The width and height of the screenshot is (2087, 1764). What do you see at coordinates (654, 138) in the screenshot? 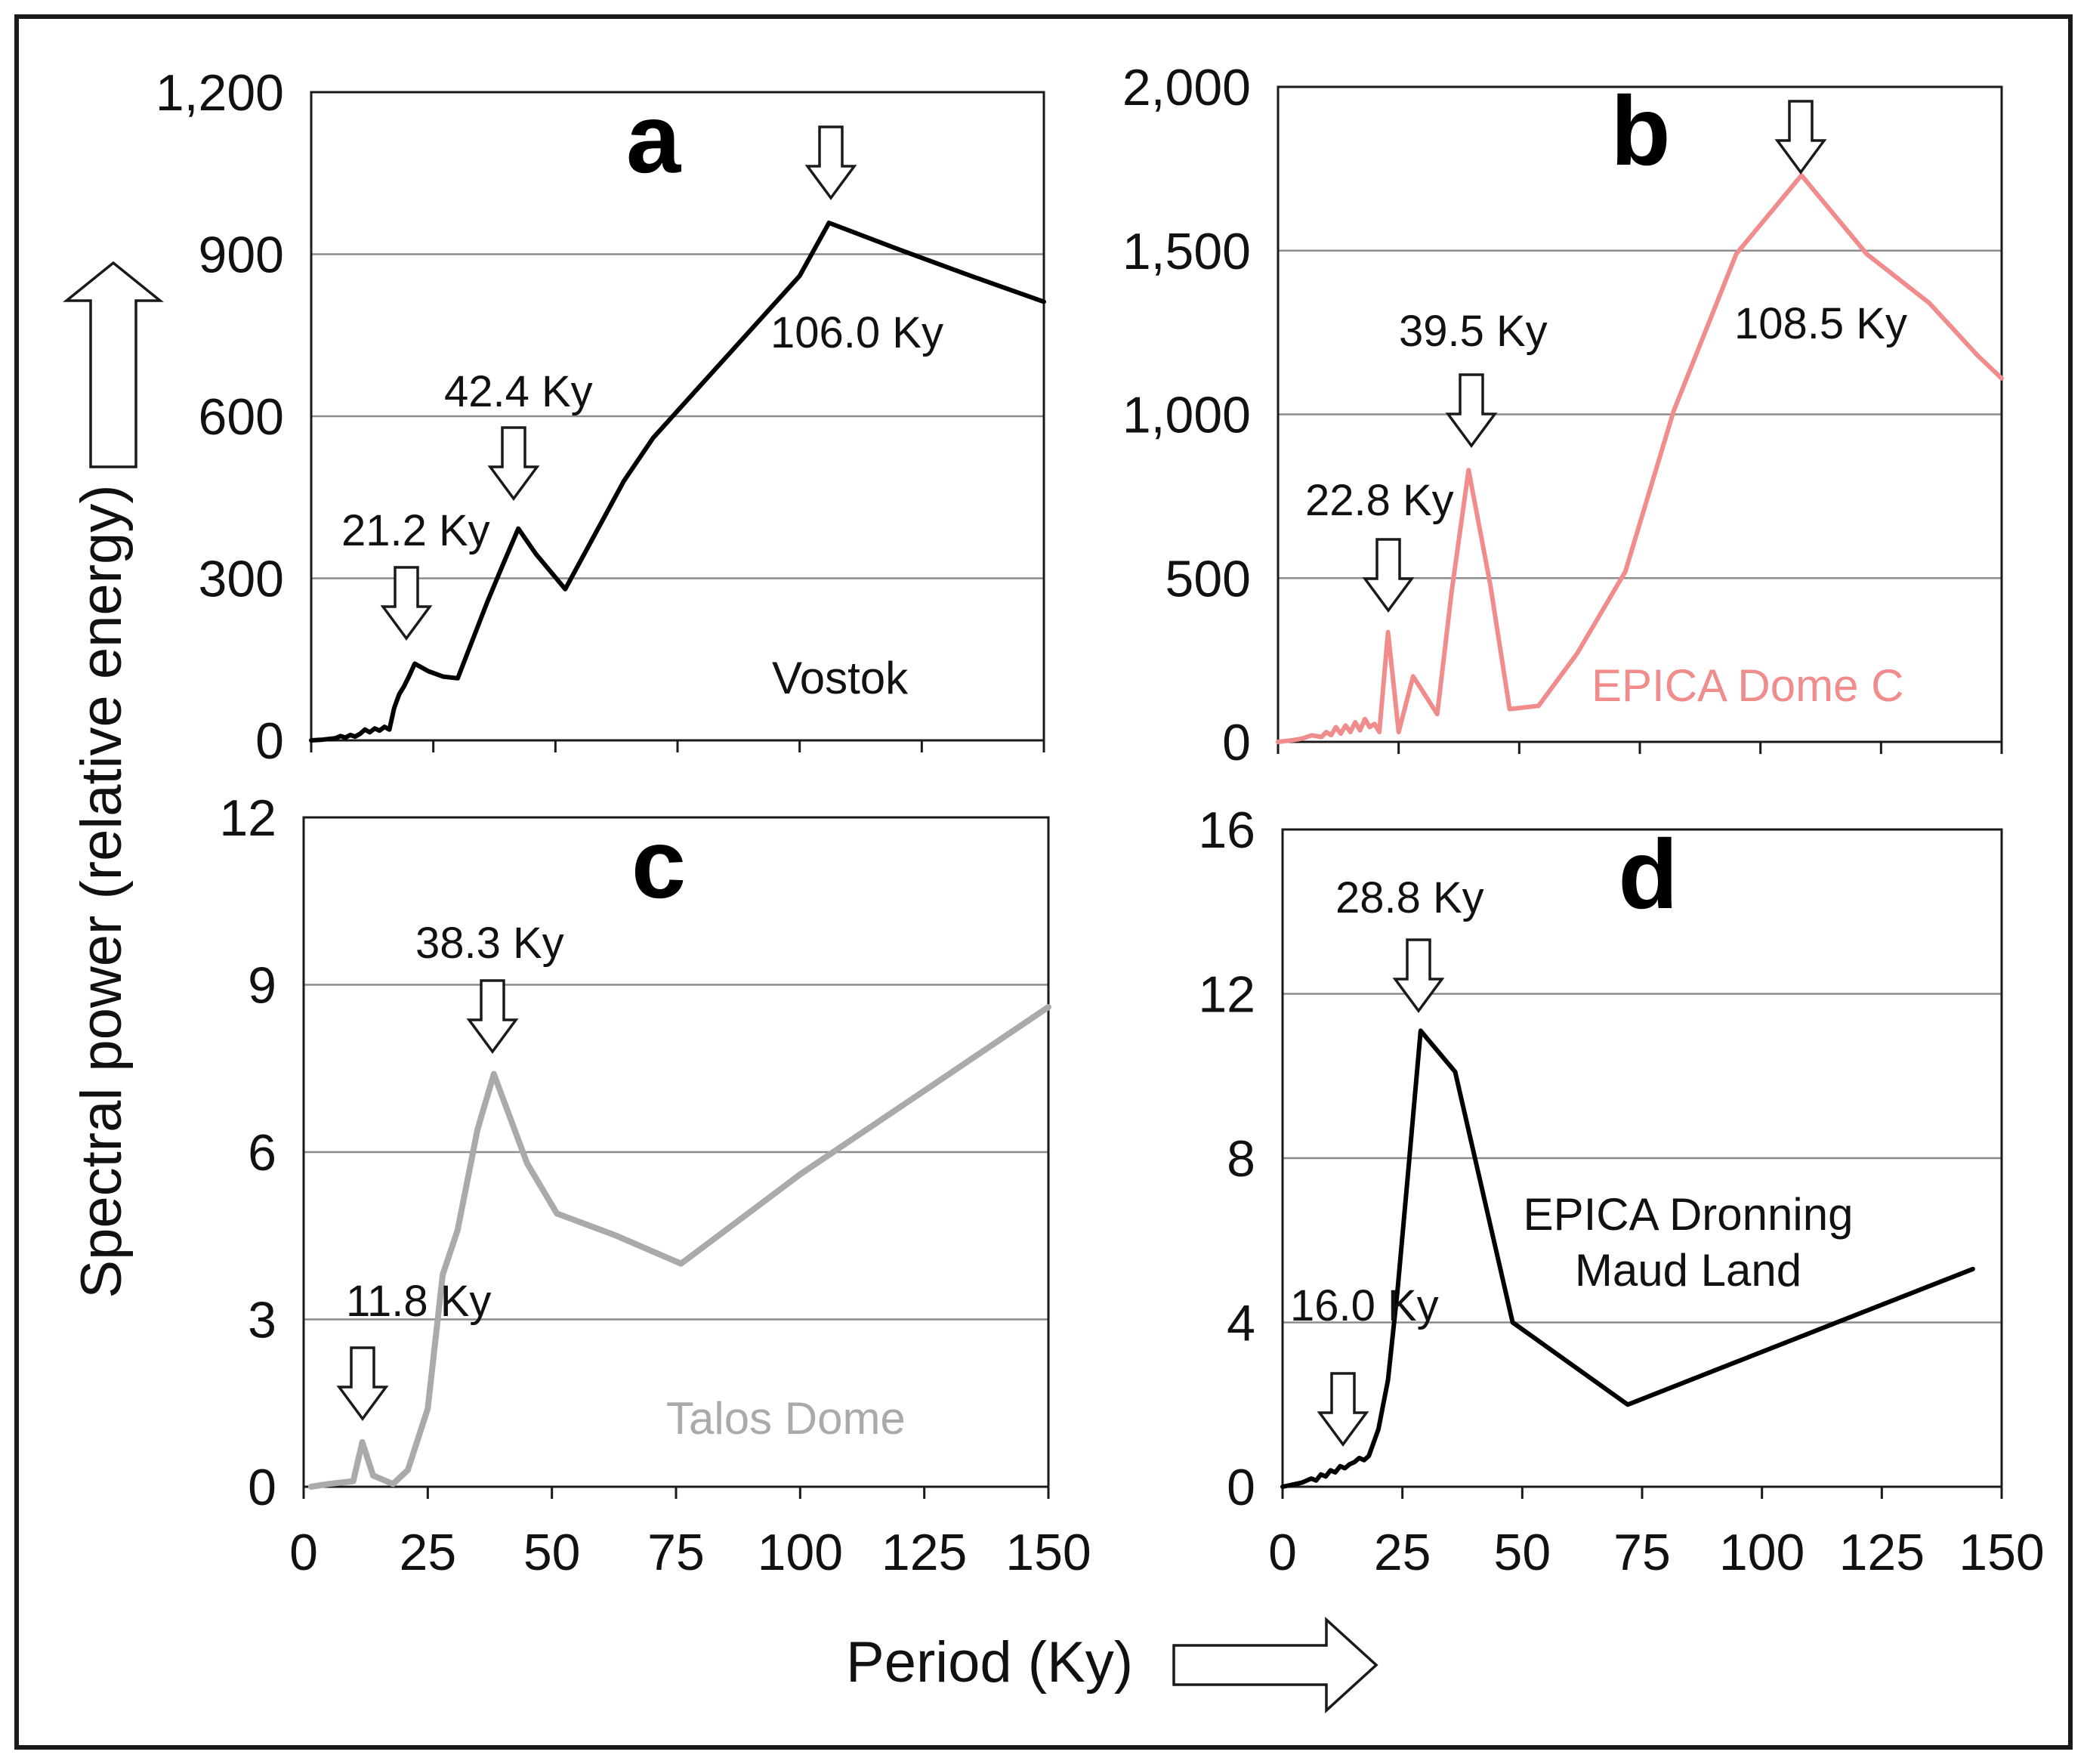
I see `panel-letter-a: a` at bounding box center [654, 138].